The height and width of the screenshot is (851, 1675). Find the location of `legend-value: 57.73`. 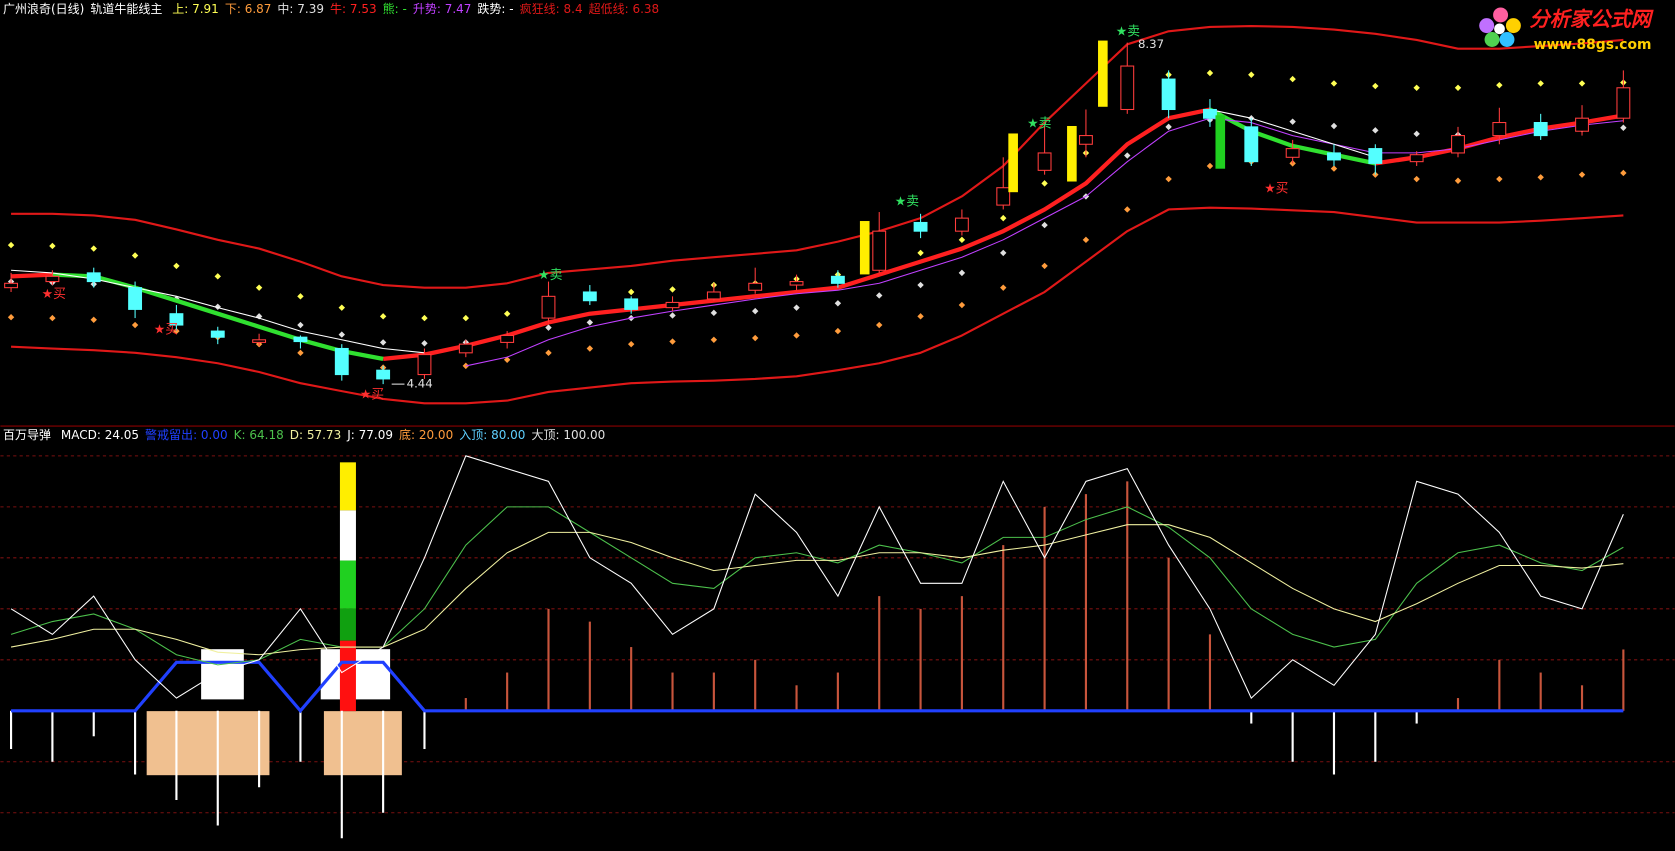

legend-value: 57.73 is located at coordinates (324, 435).